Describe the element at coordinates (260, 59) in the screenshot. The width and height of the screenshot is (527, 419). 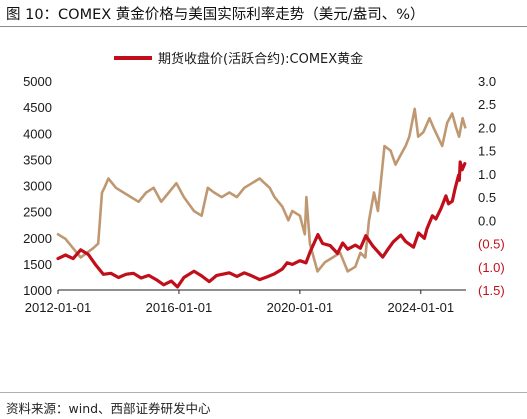
I see `legend-label-gold: 期货收盘价(活跃合约):COMEX黄金` at that location.